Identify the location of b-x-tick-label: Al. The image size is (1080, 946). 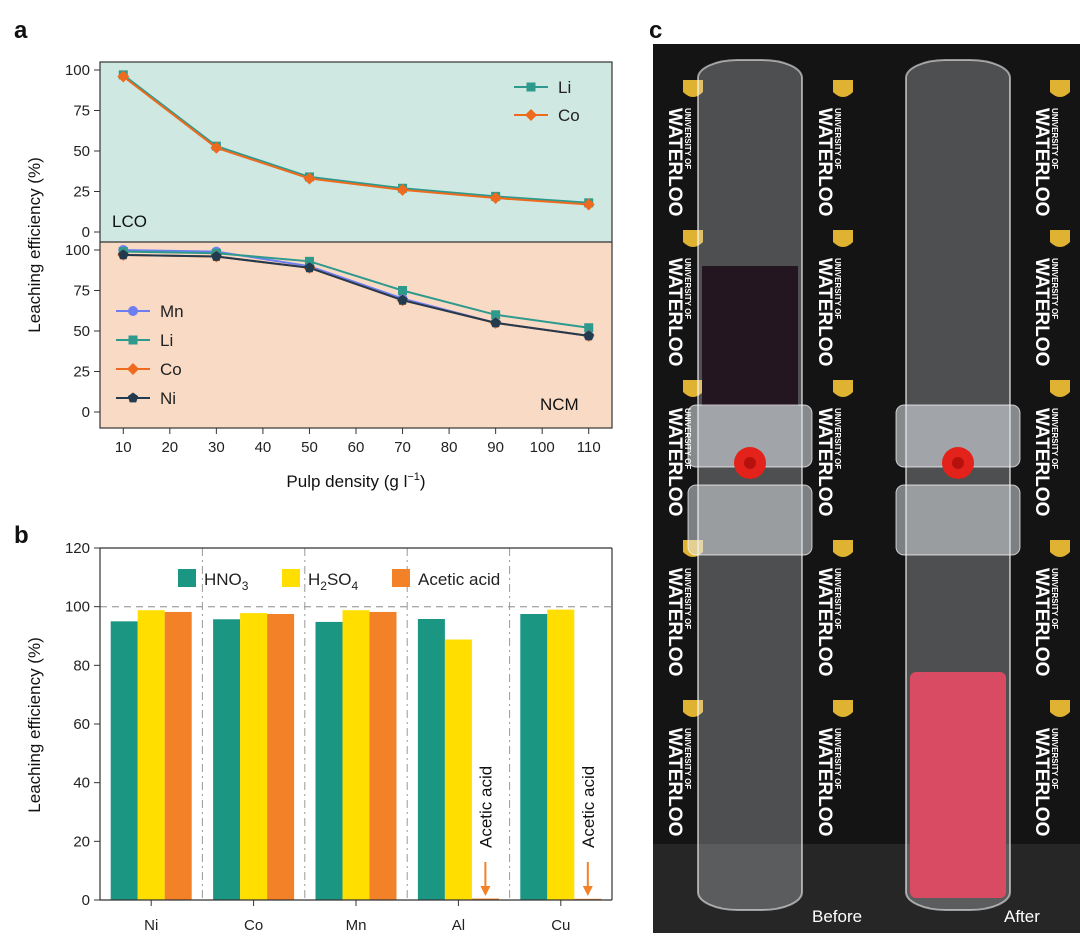
(458, 925).